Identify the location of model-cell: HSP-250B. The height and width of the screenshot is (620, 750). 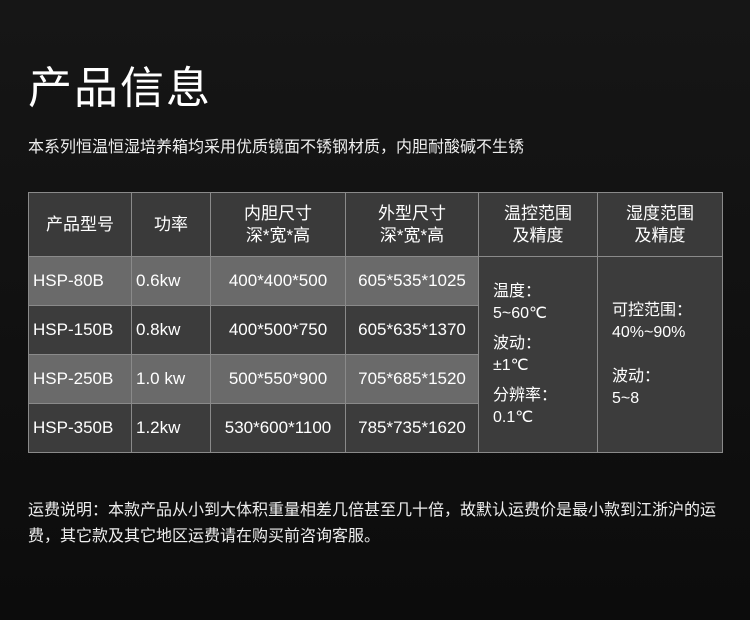
(80, 379).